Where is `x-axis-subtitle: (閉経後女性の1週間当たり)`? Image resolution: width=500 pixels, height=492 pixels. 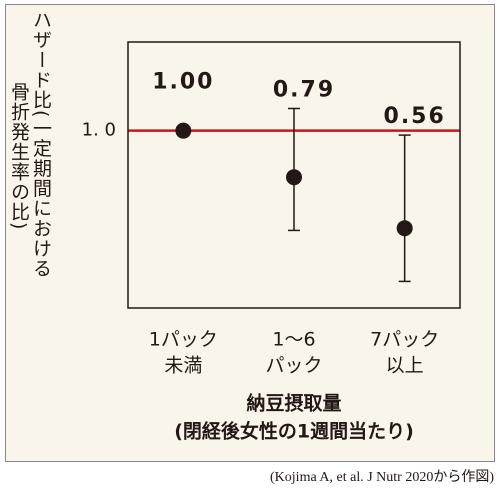
x-axis-subtitle: (閉経後女性の1週間当たり) is located at coordinates (294, 431).